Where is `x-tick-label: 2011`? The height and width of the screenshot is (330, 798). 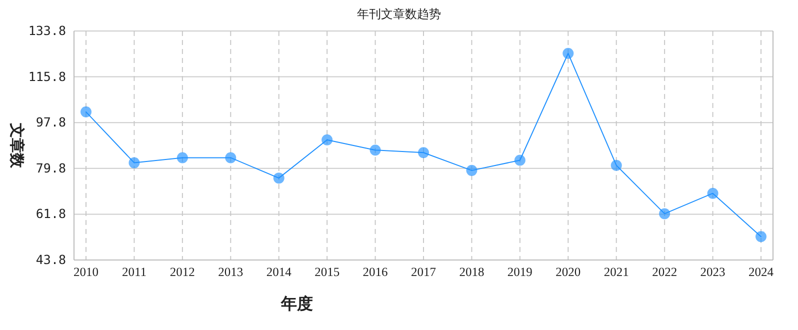 x-tick-label: 2011 is located at coordinates (134, 272).